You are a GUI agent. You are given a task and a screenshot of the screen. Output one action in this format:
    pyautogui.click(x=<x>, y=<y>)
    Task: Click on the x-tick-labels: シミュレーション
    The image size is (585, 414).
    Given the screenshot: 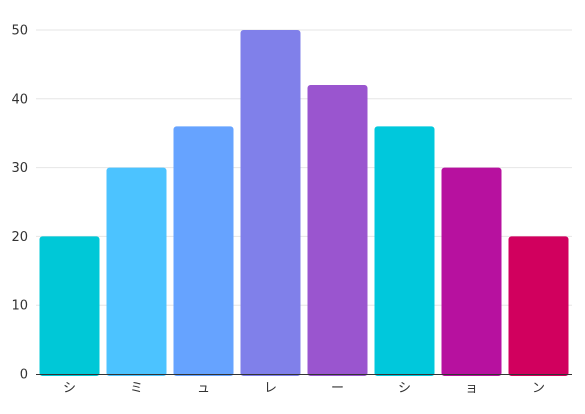 What is the action you would take?
    pyautogui.click(x=304, y=388)
    